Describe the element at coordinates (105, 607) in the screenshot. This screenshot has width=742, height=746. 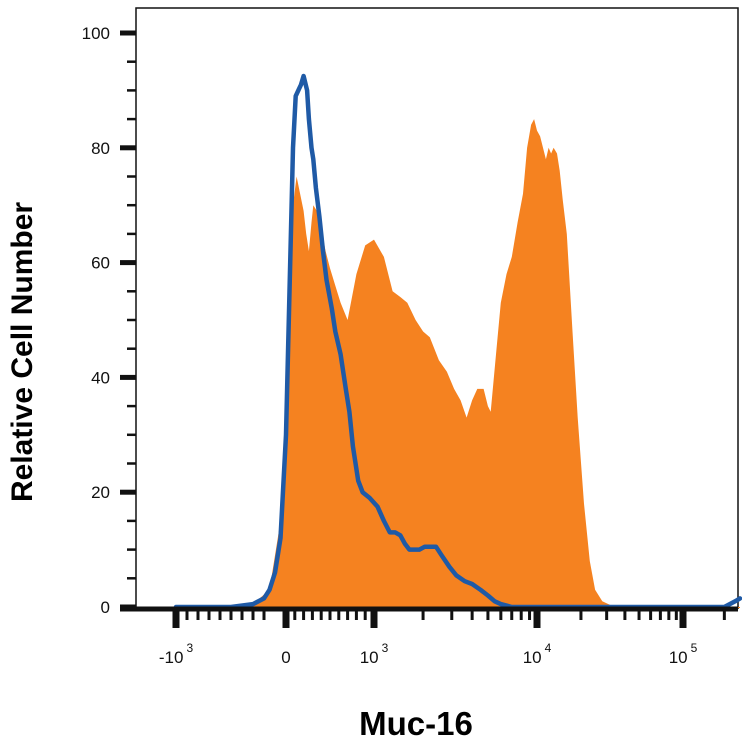
I see `y-tick-label: 0` at that location.